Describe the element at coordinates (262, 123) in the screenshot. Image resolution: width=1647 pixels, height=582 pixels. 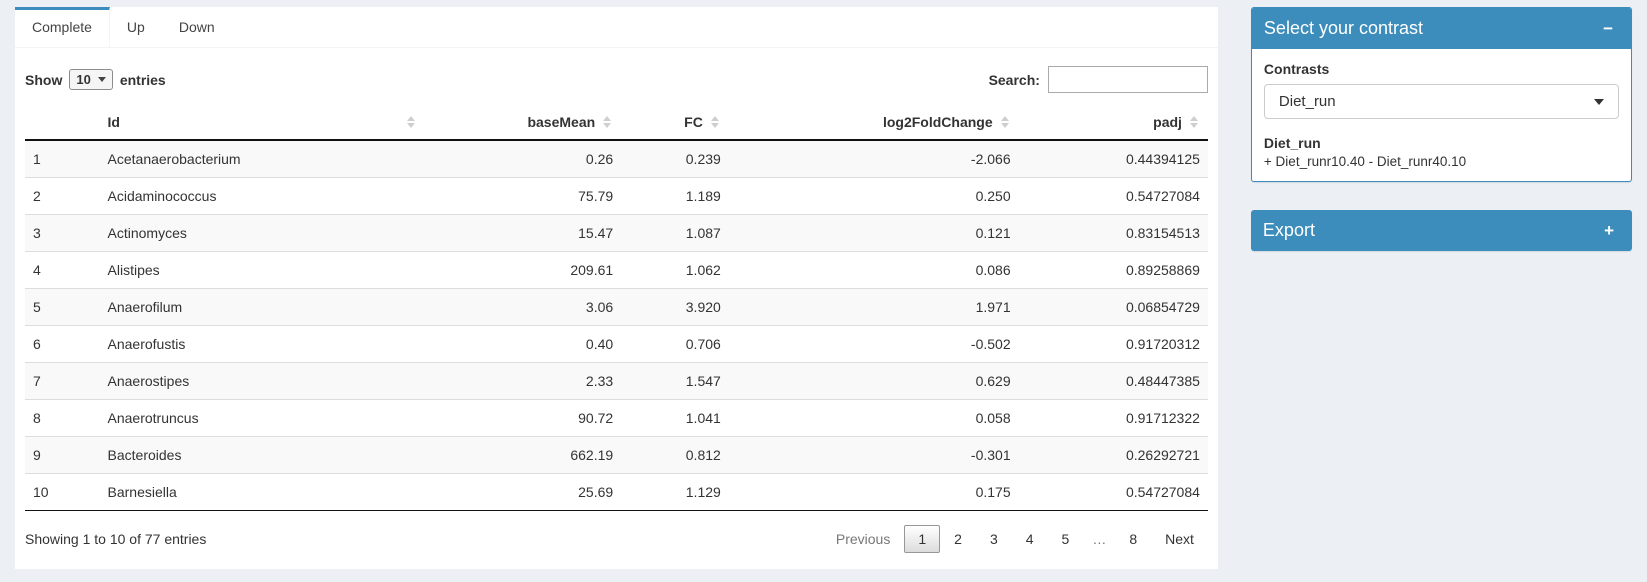
I see `column-header-id: Id` at that location.